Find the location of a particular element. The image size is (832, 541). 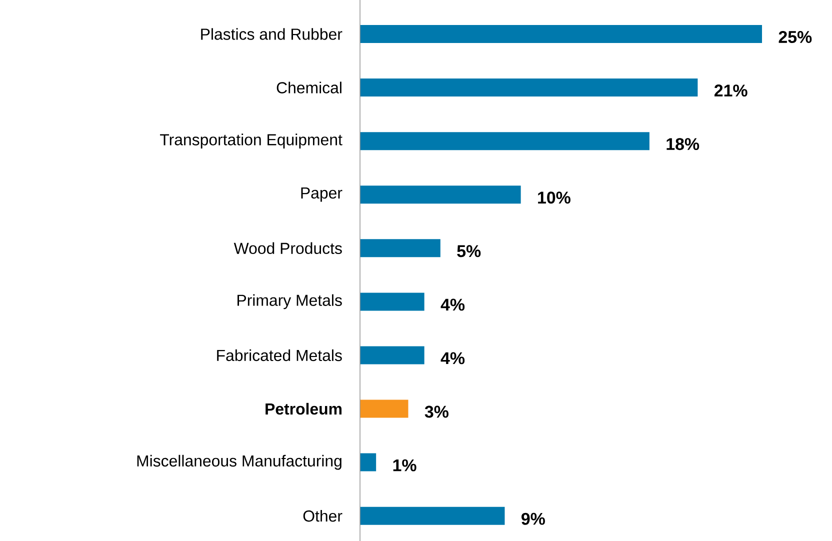

y-tick-label: Primary Metals is located at coordinates (290, 302).